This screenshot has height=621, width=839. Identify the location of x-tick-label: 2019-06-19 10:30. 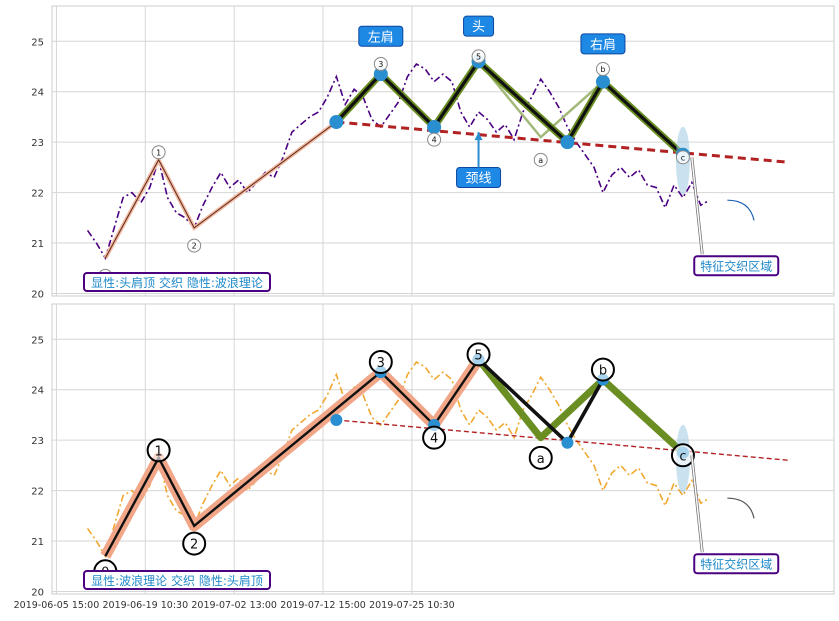
(146, 605).